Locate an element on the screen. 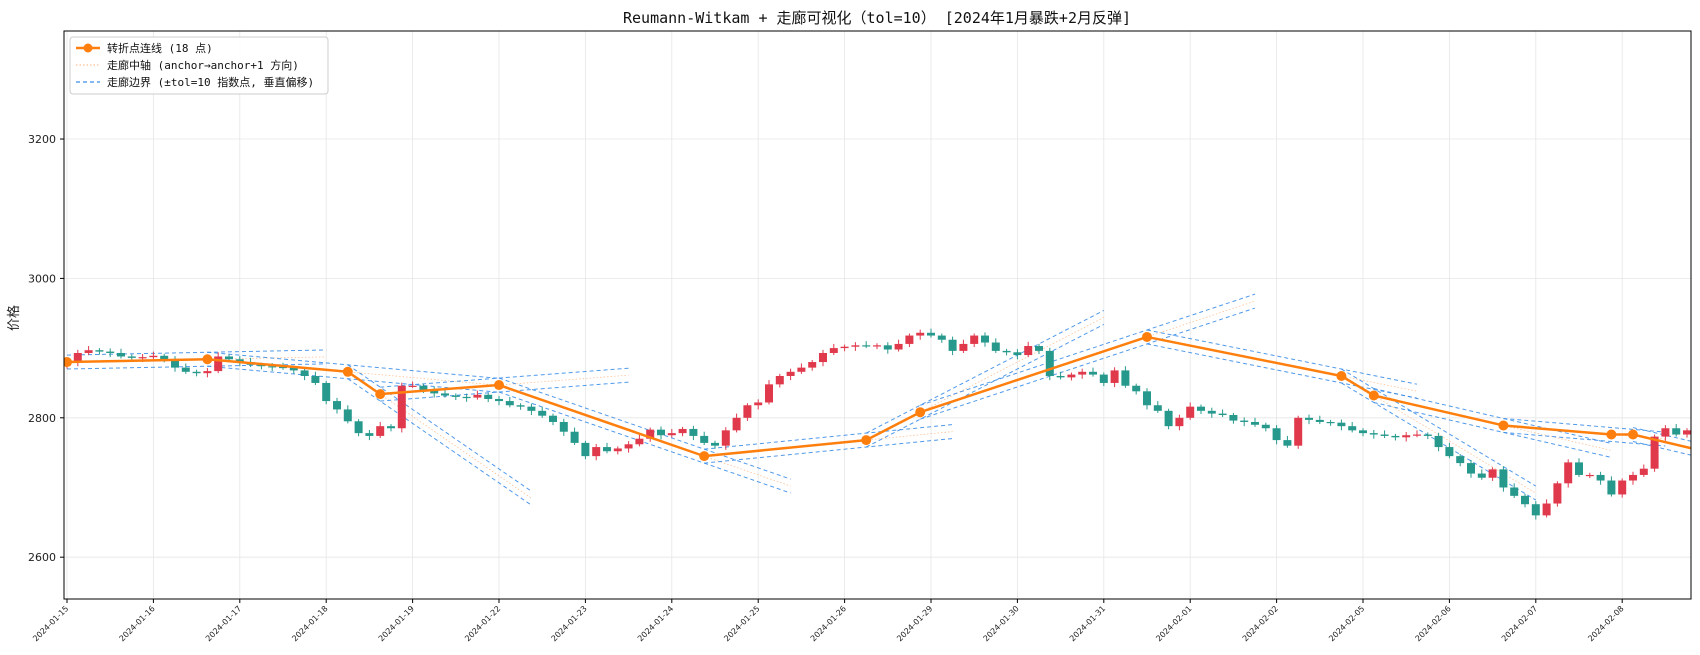 Image resolution: width=1700 pixels, height=655 pixels. y-axis-label: 价格 is located at coordinates (14, 318).